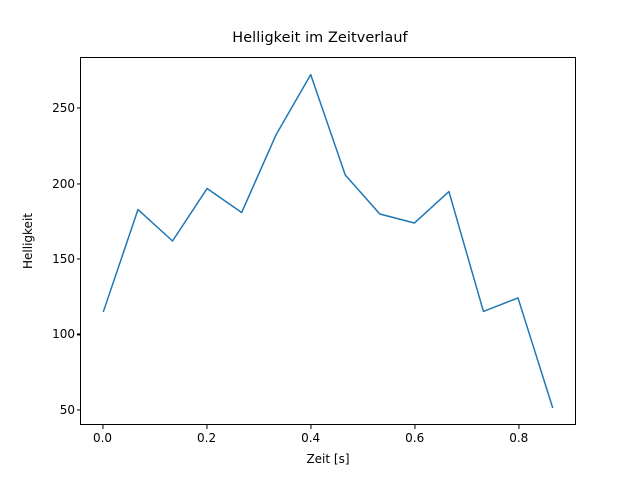 This screenshot has height=480, width=640. Describe the element at coordinates (207, 438) in the screenshot. I see `x-tick-label: 0.2` at that location.